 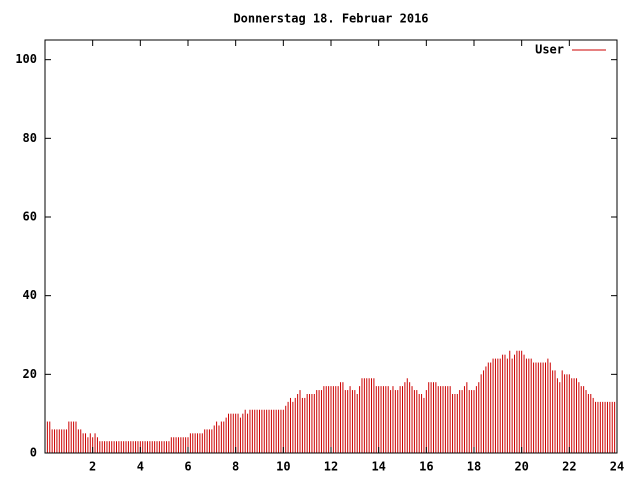 What do you see at coordinates (92, 467) in the screenshot?
I see `x-tick-label: 2` at bounding box center [92, 467].